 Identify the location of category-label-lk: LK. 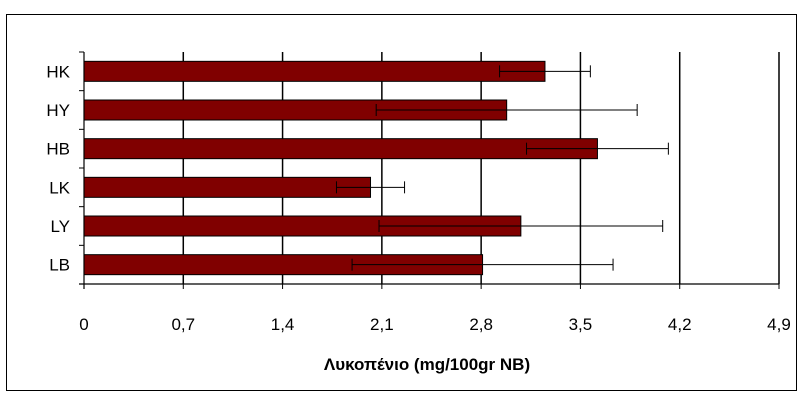
(59, 187).